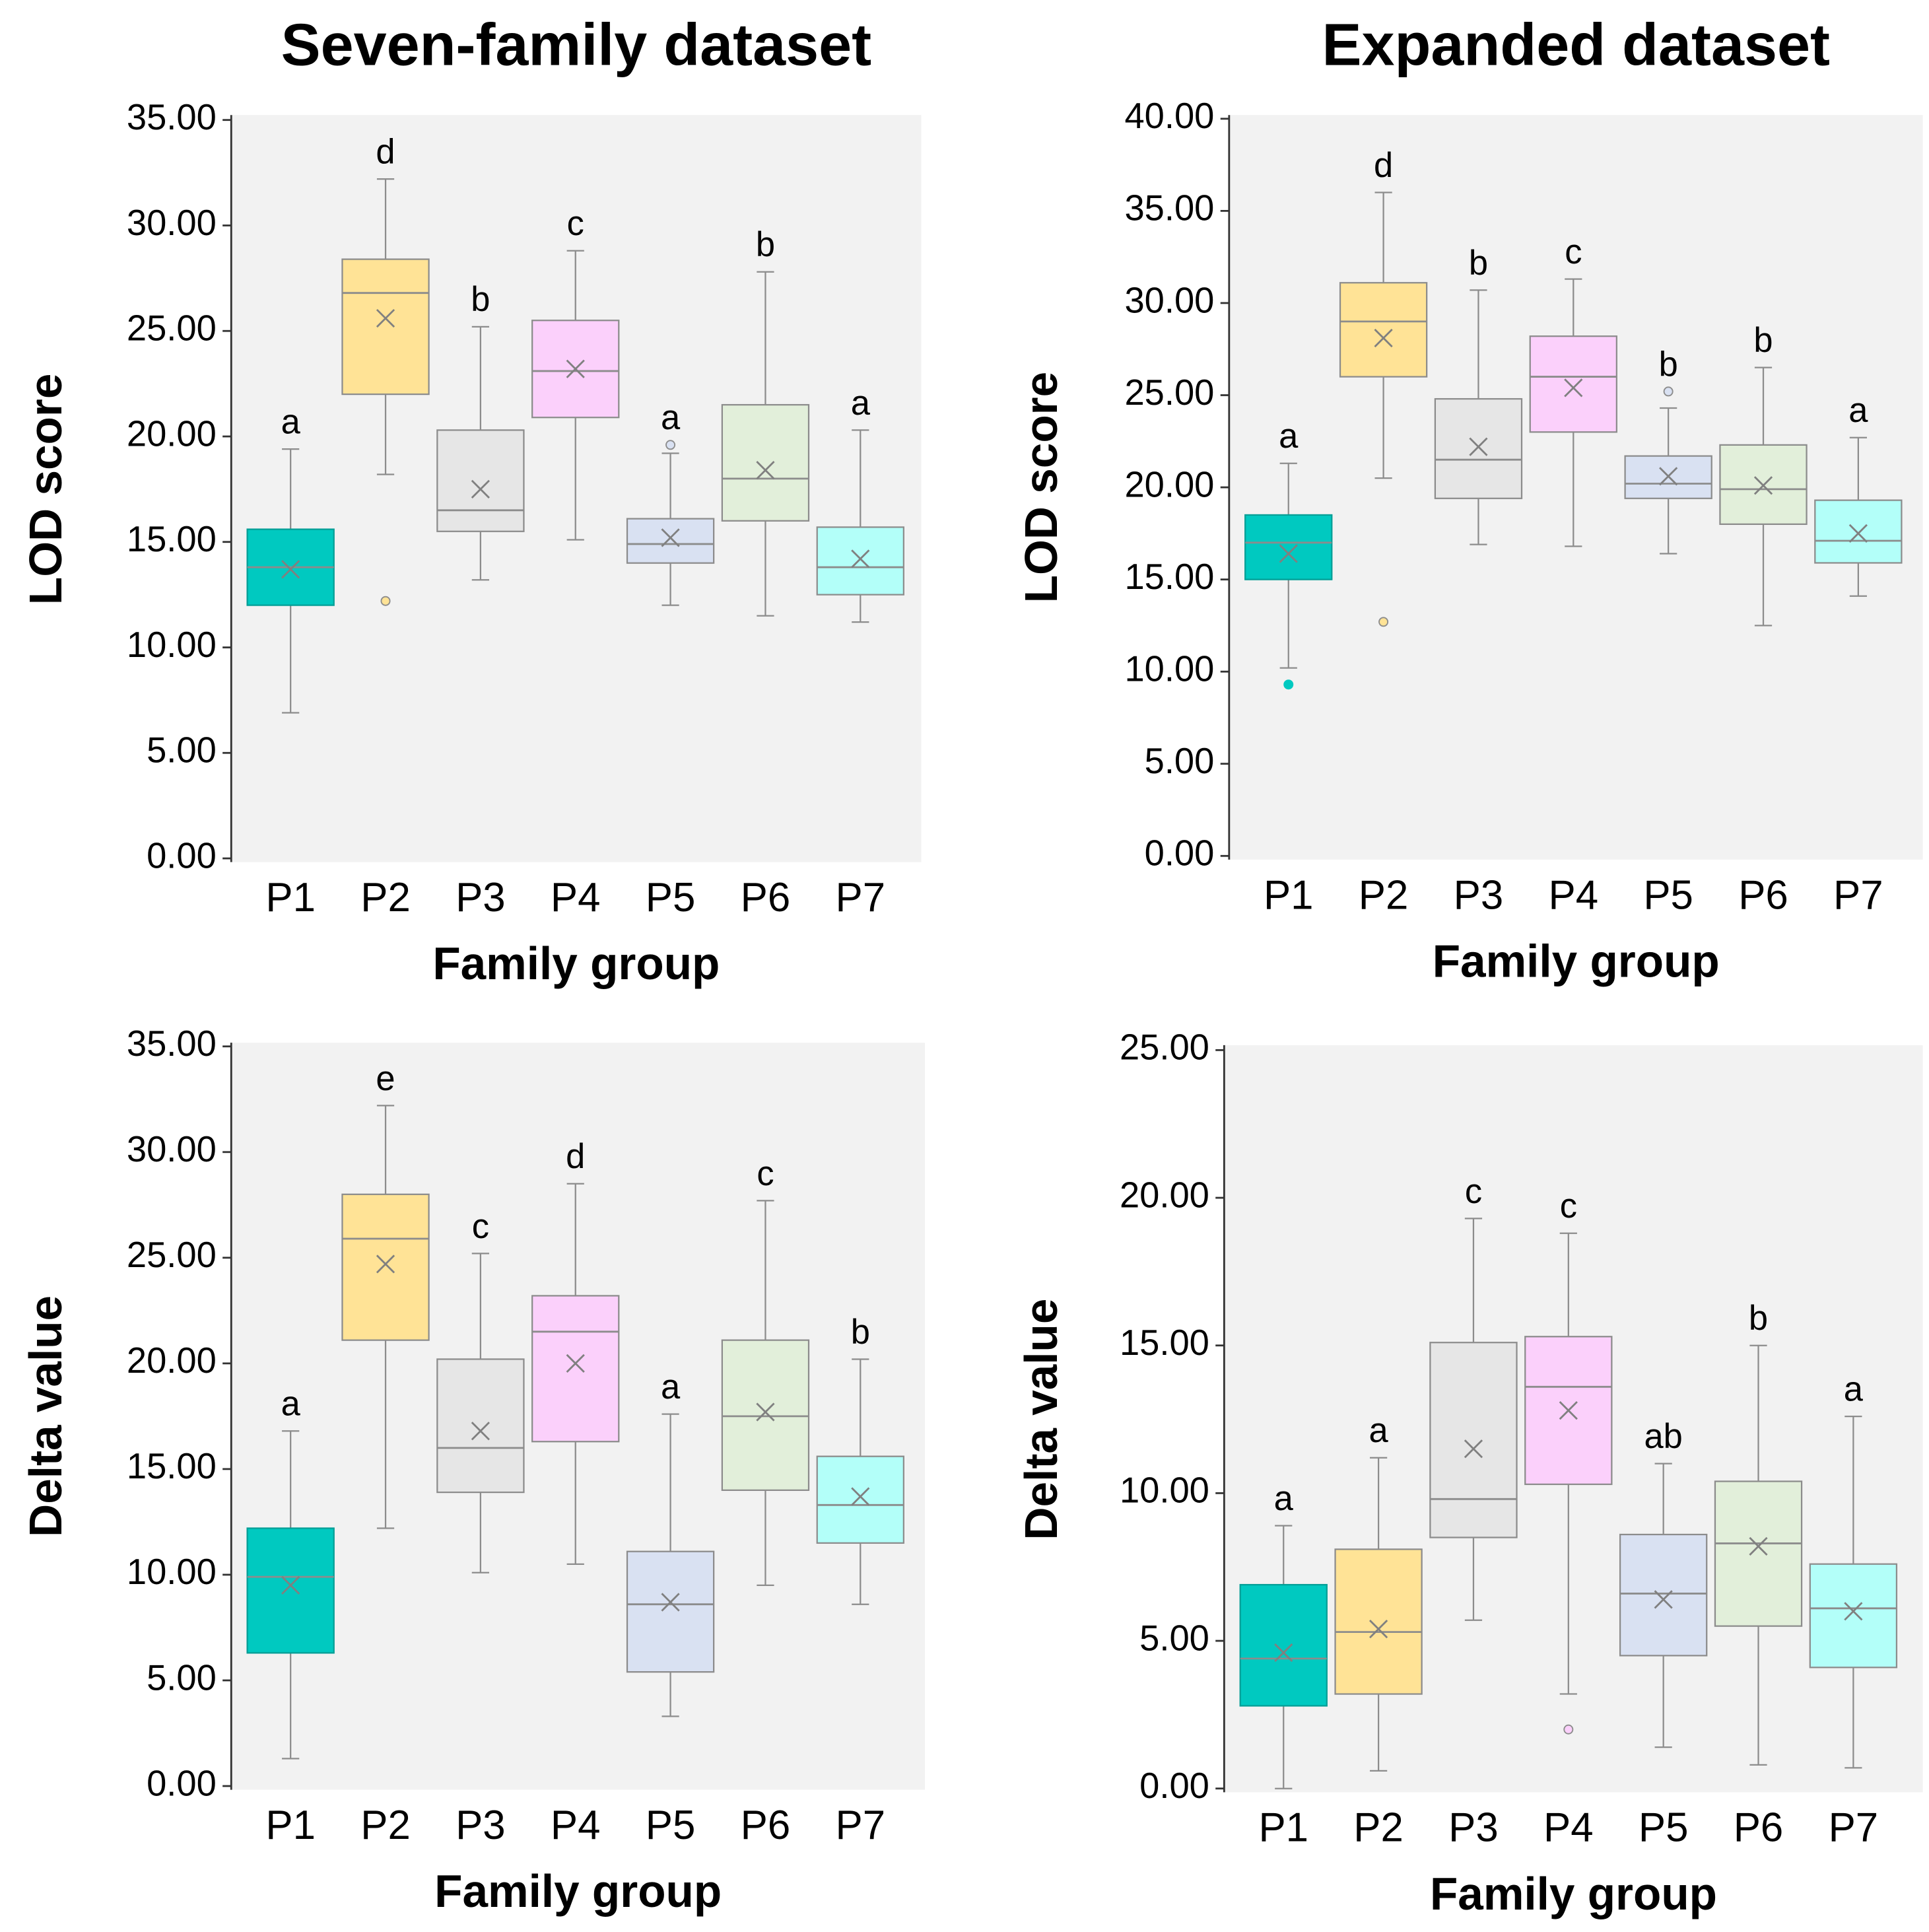 The width and height of the screenshot is (1929, 1932). What do you see at coordinates (1576, 487) in the screenshot?
I see `plot-background` at bounding box center [1576, 487].